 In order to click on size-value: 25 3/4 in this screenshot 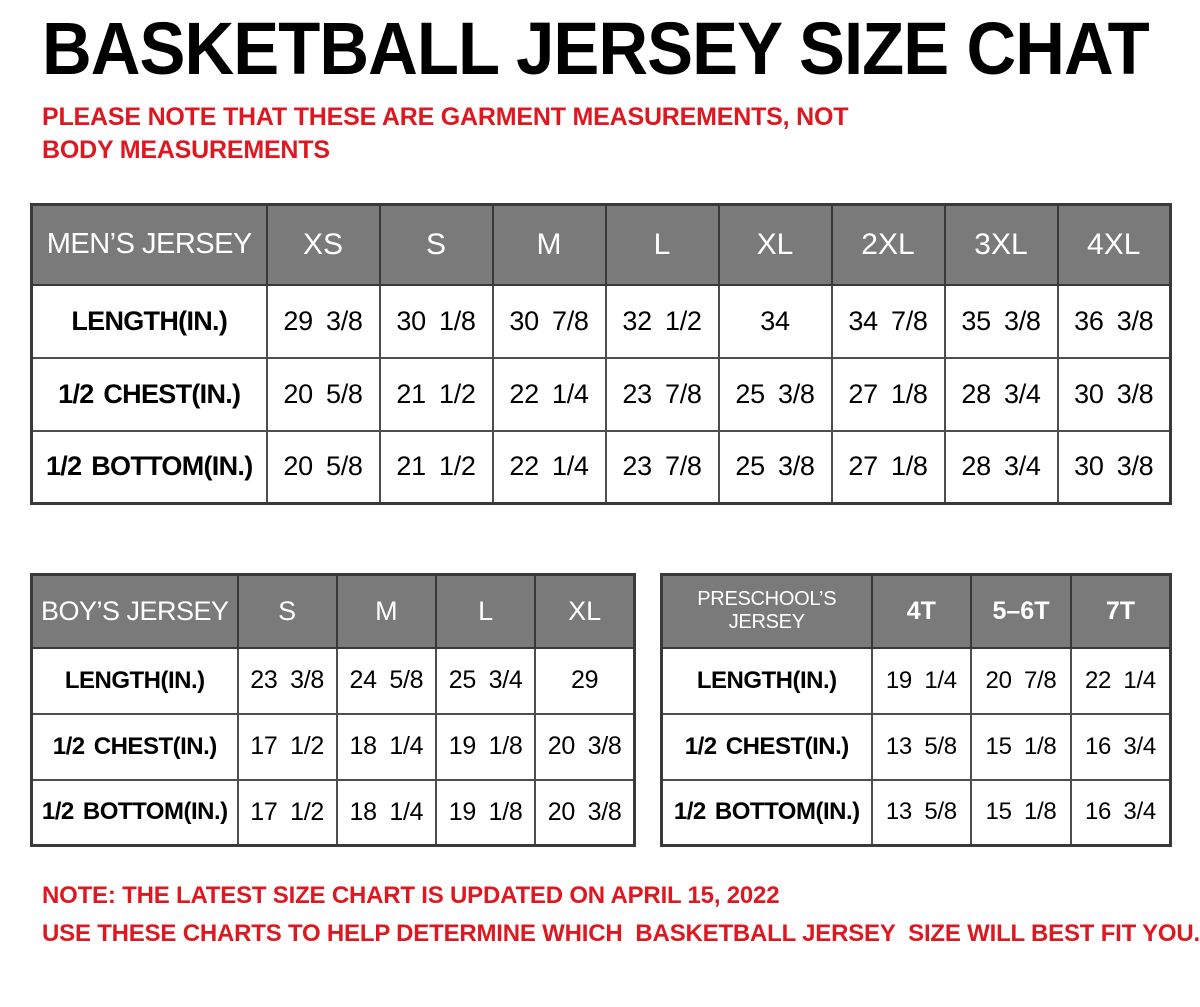, I will do `click(485, 680)`.